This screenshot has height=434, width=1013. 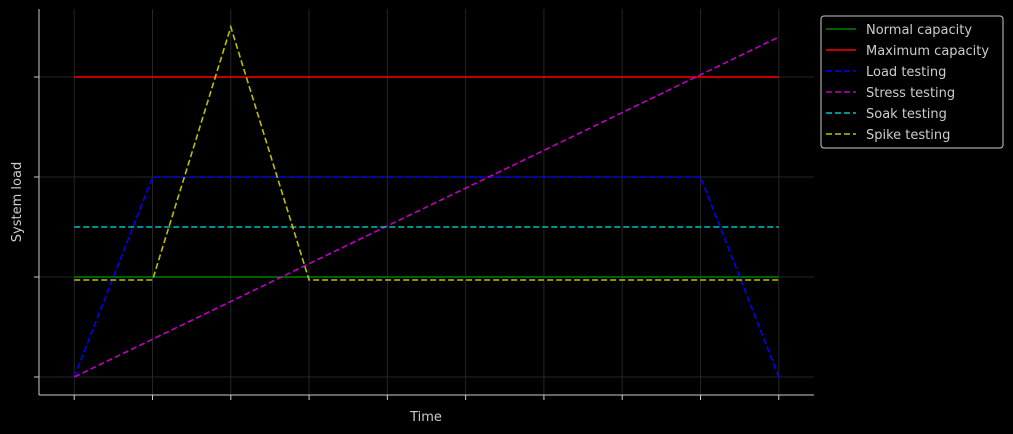 I want to click on legend-label-stress-testing: Stress testing, so click(x=910, y=93).